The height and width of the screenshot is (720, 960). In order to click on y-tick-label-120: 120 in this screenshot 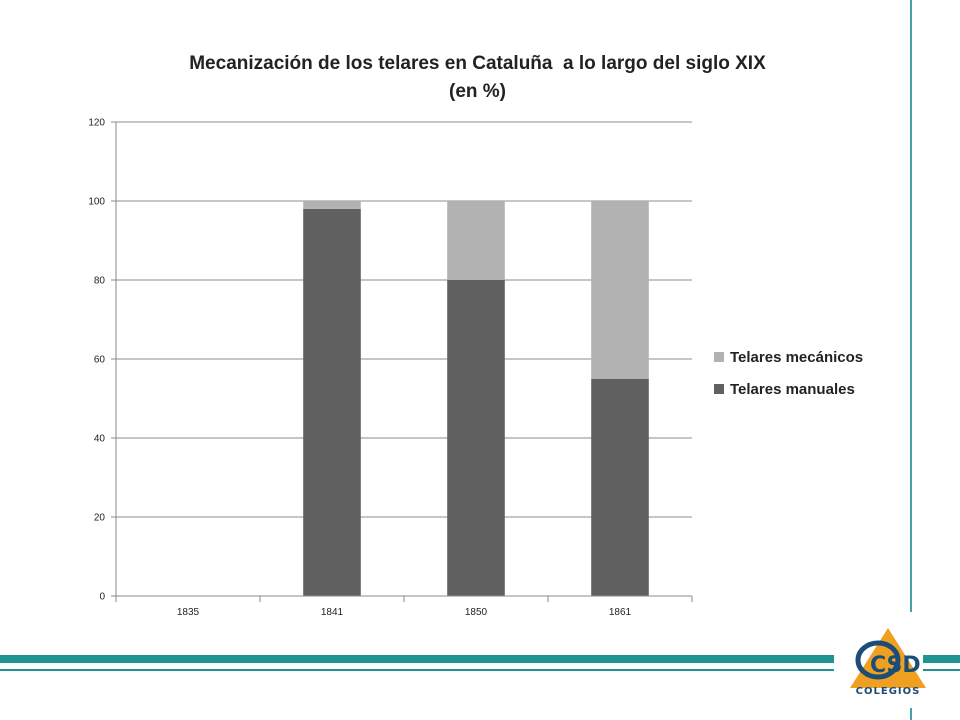, I will do `click(96, 123)`.